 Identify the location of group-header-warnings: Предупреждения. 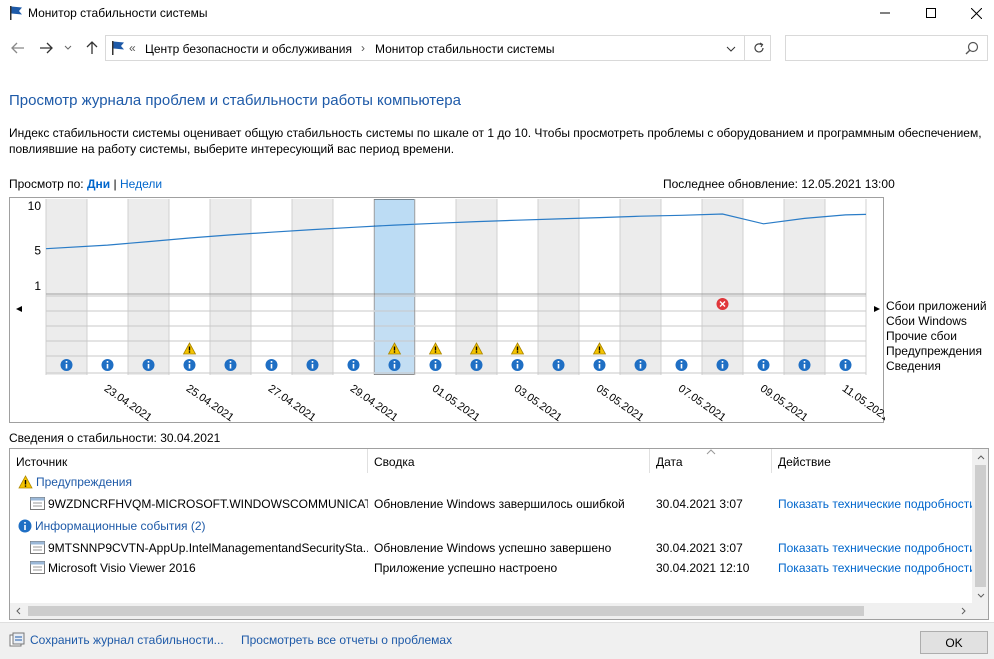
(75, 482).